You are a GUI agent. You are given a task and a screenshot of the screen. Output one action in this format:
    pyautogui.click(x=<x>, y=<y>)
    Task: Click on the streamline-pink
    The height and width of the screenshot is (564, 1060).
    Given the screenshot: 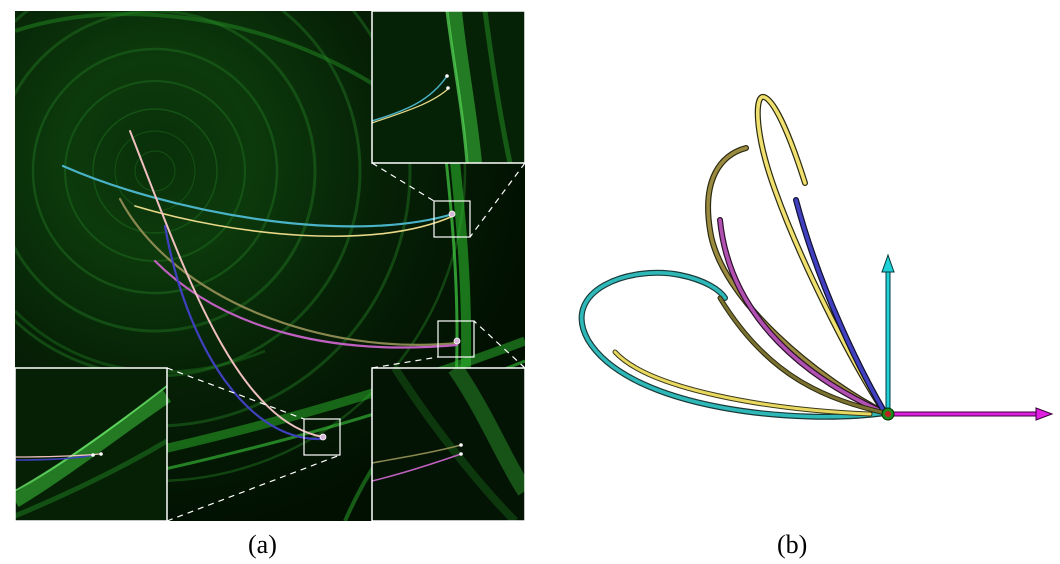 What is the action you would take?
    pyautogui.click(x=226, y=284)
    